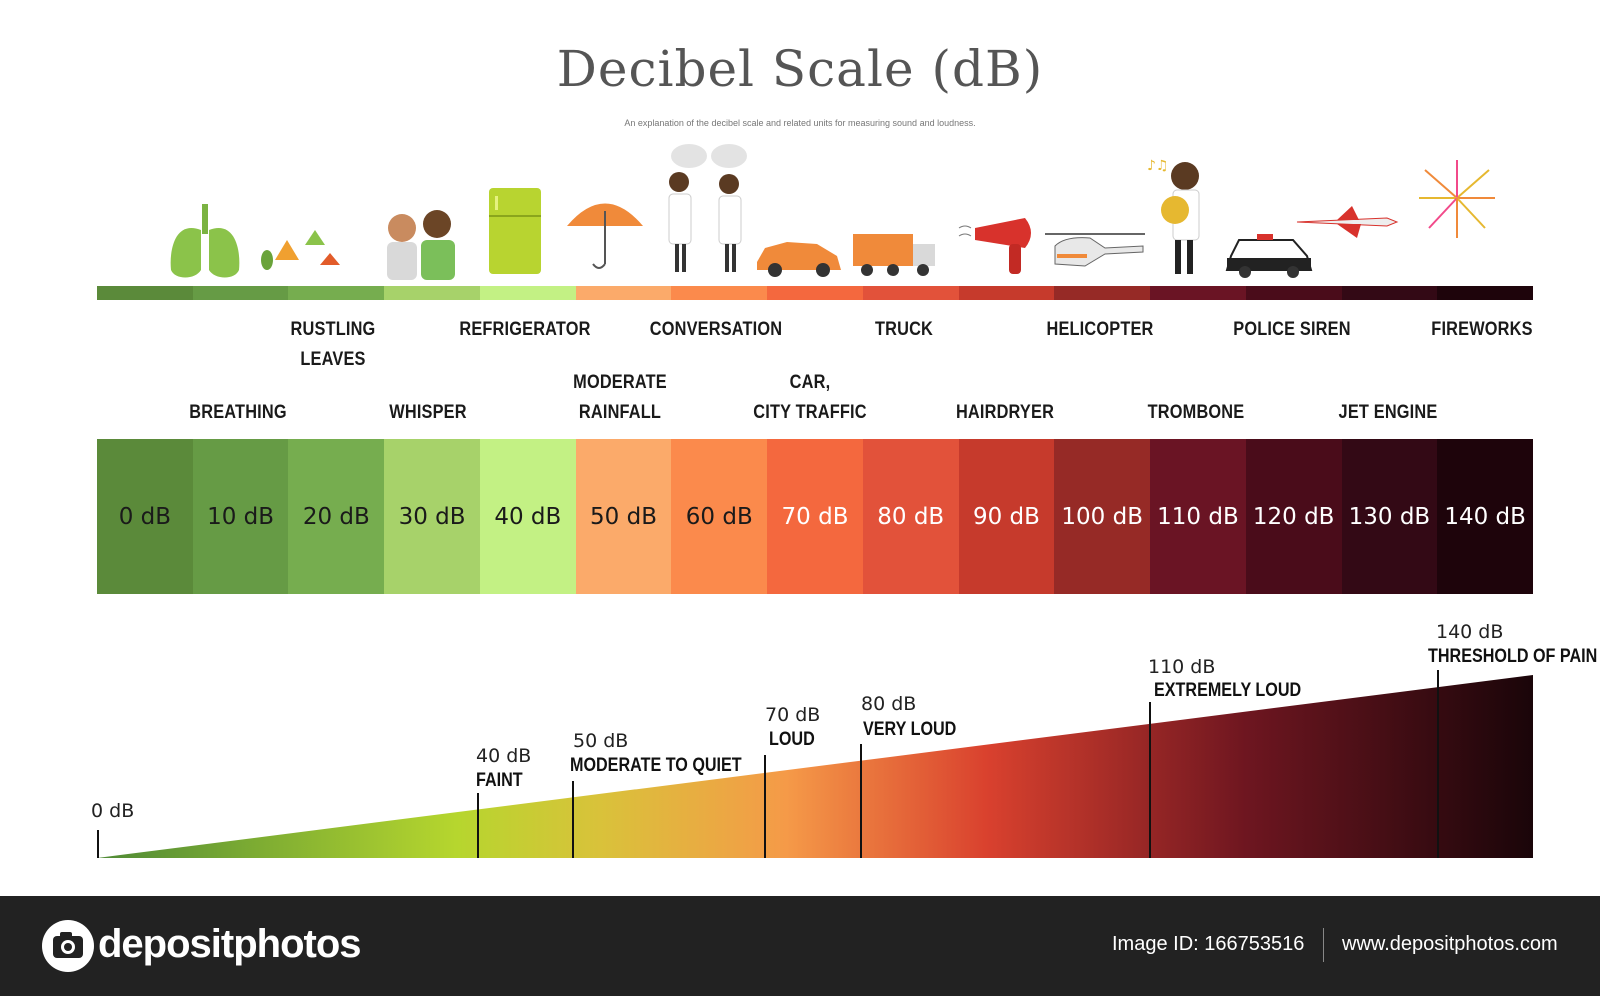 The width and height of the screenshot is (1600, 996). What do you see at coordinates (1005, 412) in the screenshot?
I see `source-hairdryer: HAIRDRYER` at bounding box center [1005, 412].